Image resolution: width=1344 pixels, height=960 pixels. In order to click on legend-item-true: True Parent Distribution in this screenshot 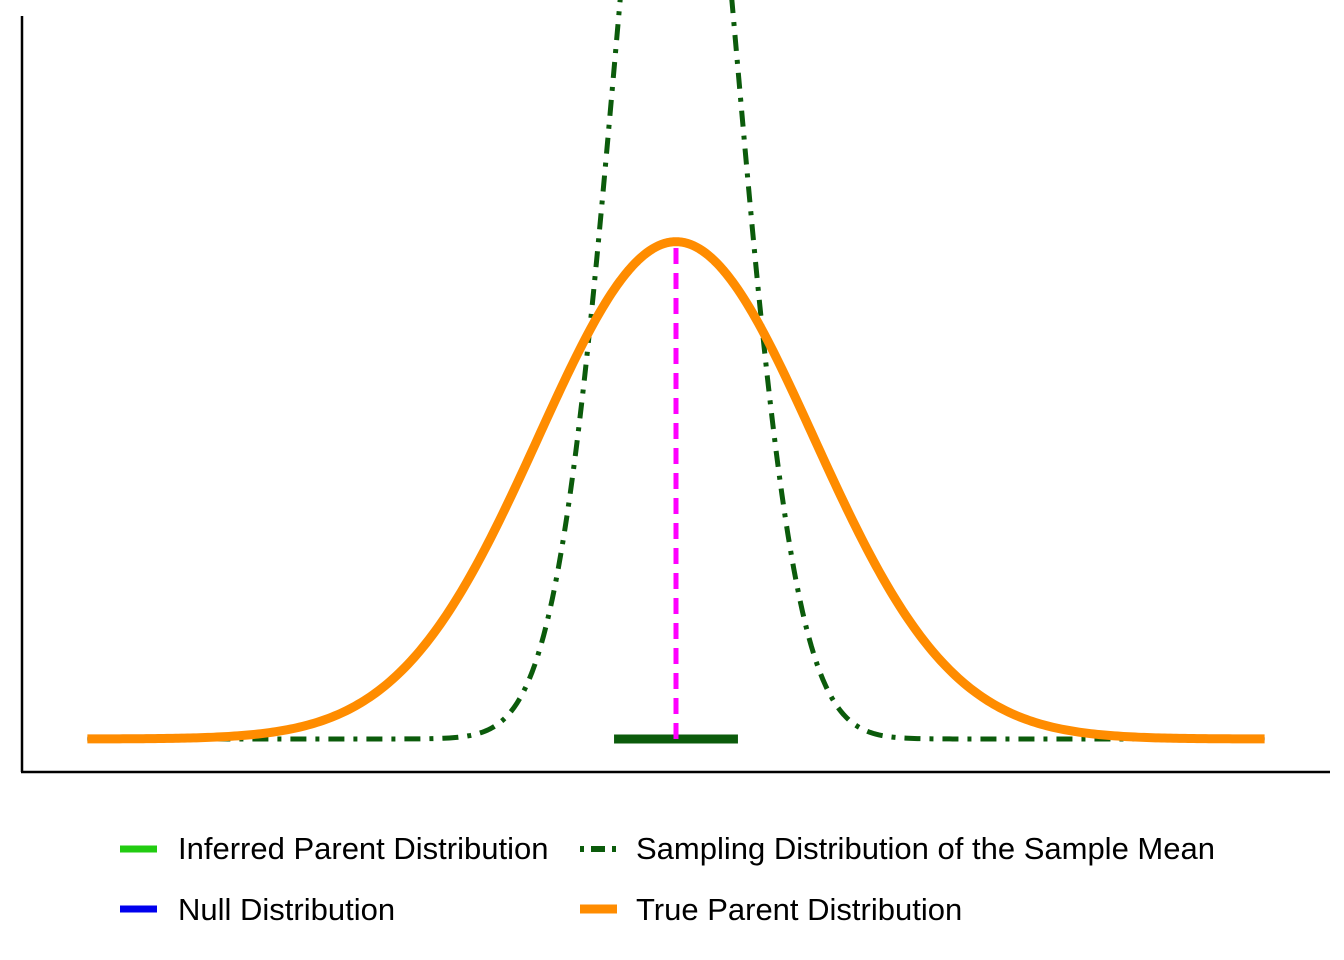, I will do `click(771, 909)`.